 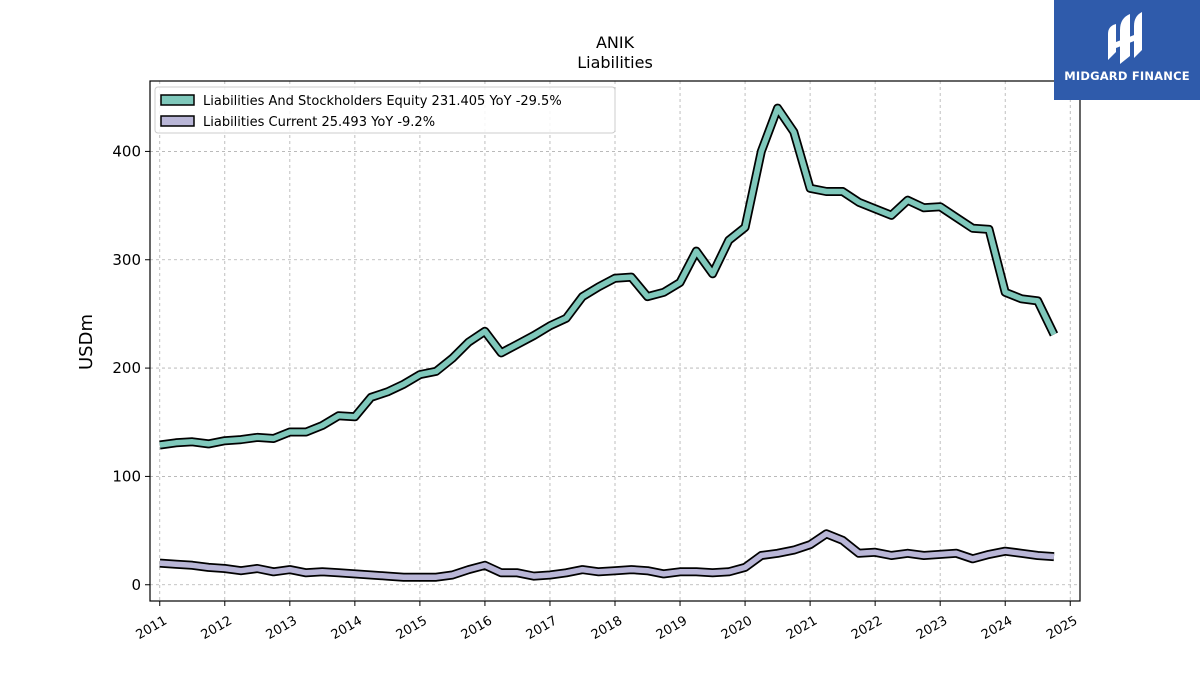 What do you see at coordinates (477, 628) in the screenshot?
I see `x-tick-label: 2016` at bounding box center [477, 628].